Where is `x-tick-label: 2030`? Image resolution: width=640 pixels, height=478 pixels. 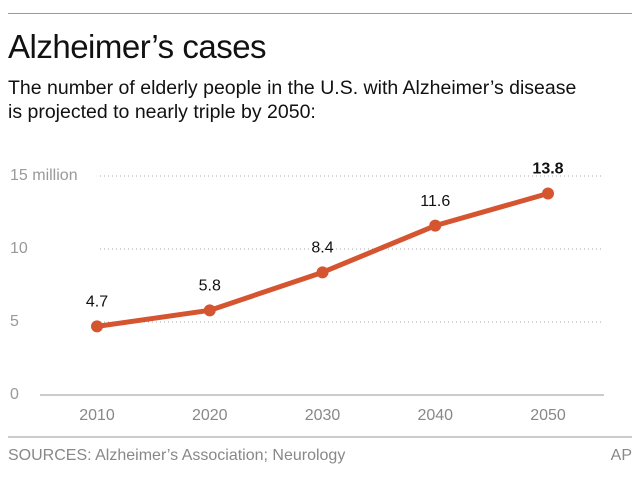 x-tick-label: 2030 is located at coordinates (323, 415).